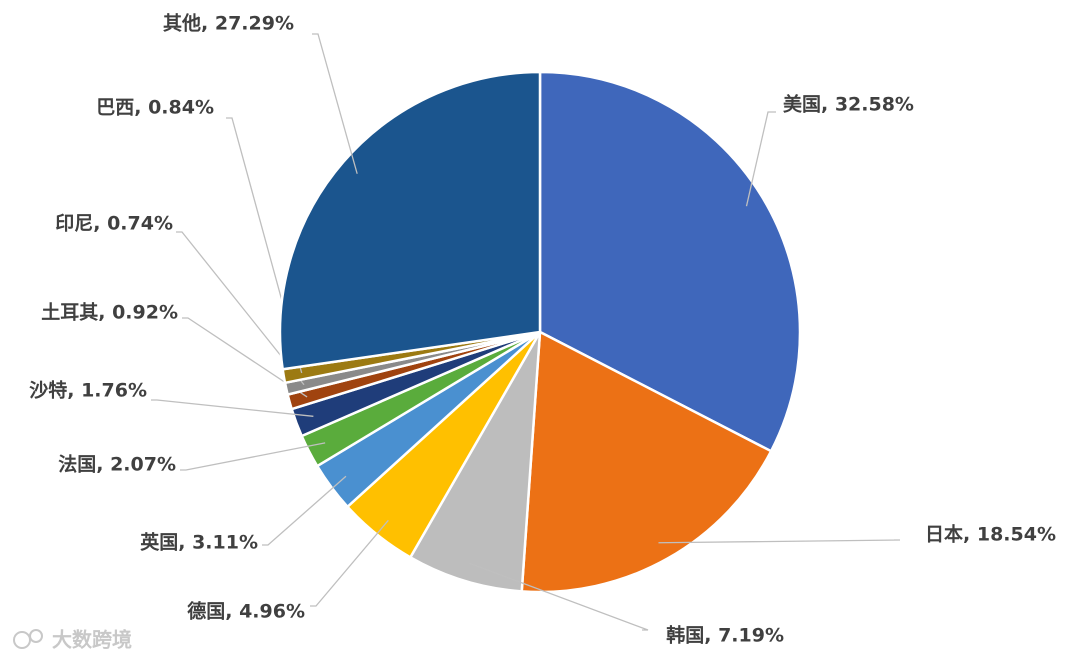 The width and height of the screenshot is (1080, 662). I want to click on data-label: 其他, 27.29%, so click(228, 23).